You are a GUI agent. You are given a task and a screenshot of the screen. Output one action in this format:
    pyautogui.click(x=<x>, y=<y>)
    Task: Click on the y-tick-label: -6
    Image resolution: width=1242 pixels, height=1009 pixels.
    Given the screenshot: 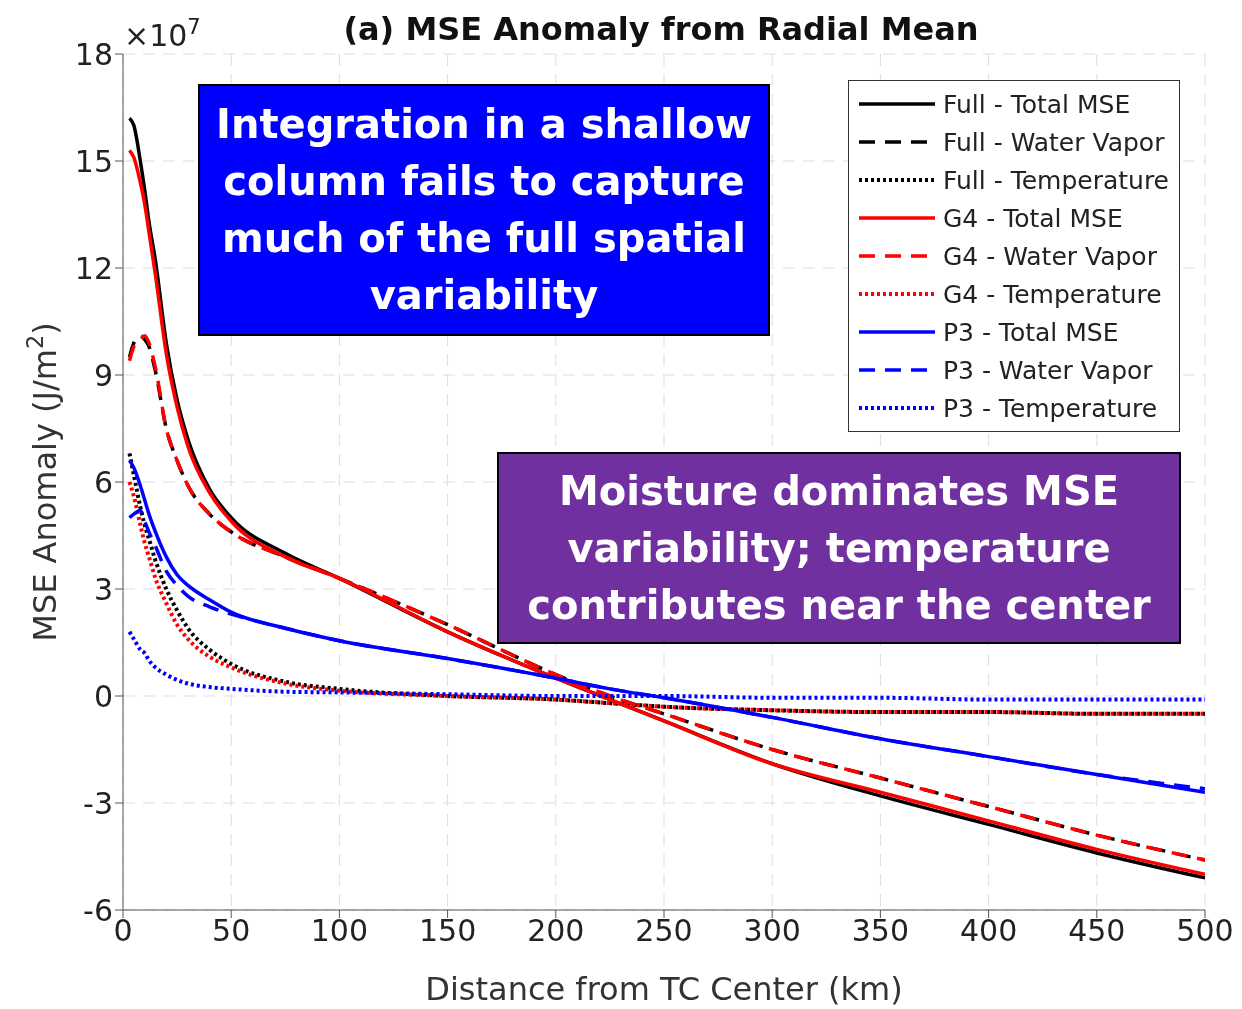 What is the action you would take?
    pyautogui.click(x=98, y=910)
    